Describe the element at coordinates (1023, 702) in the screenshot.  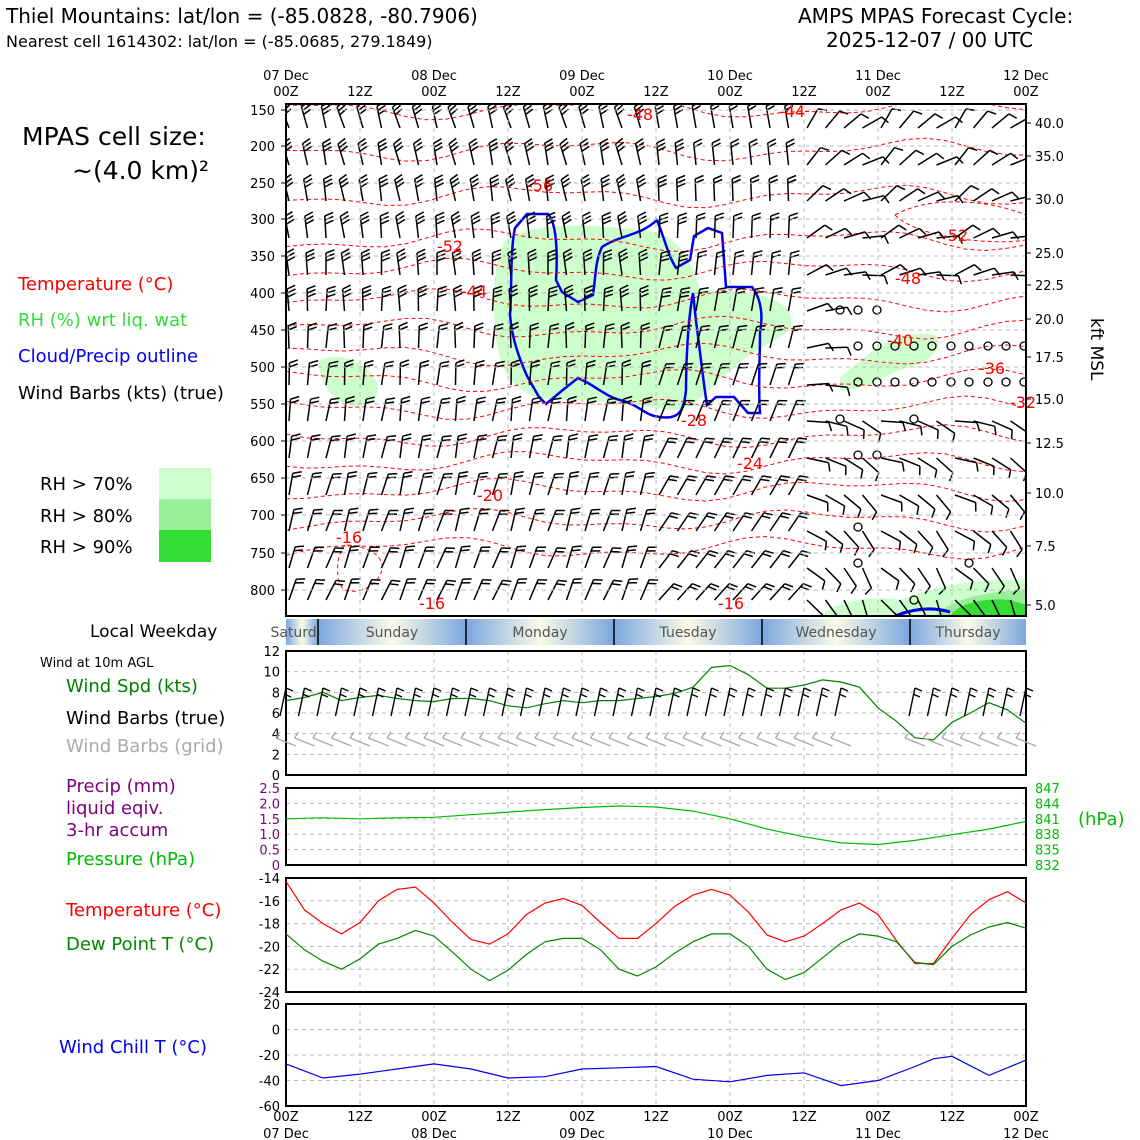
I see `surface-wind-barb-staff` at that location.